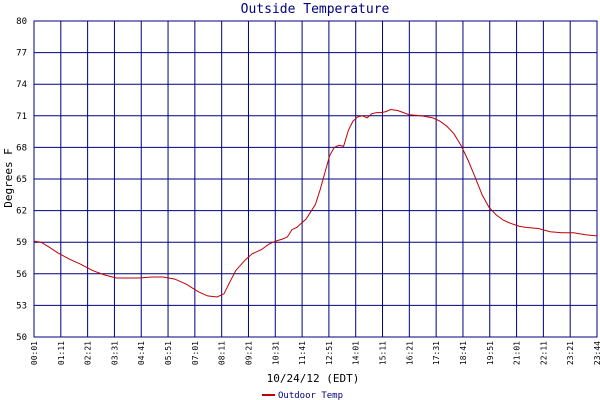 The width and height of the screenshot is (600, 400). What do you see at coordinates (21, 306) in the screenshot?
I see `y-tick-label: 53` at bounding box center [21, 306].